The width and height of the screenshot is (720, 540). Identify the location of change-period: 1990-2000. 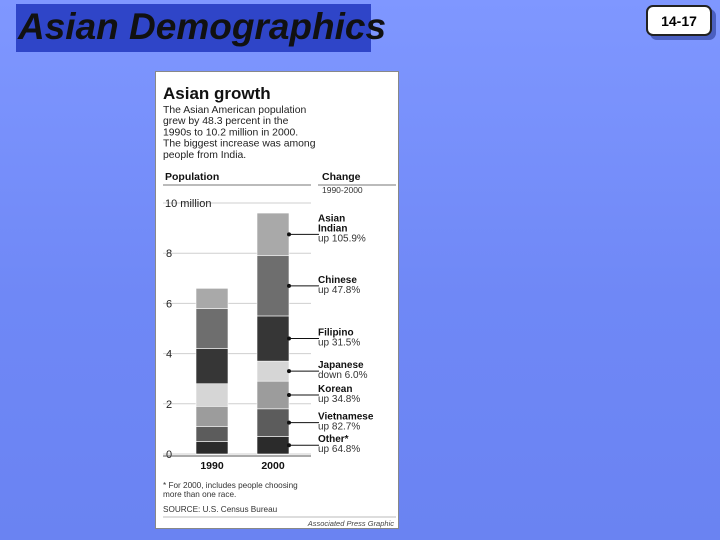
(342, 190).